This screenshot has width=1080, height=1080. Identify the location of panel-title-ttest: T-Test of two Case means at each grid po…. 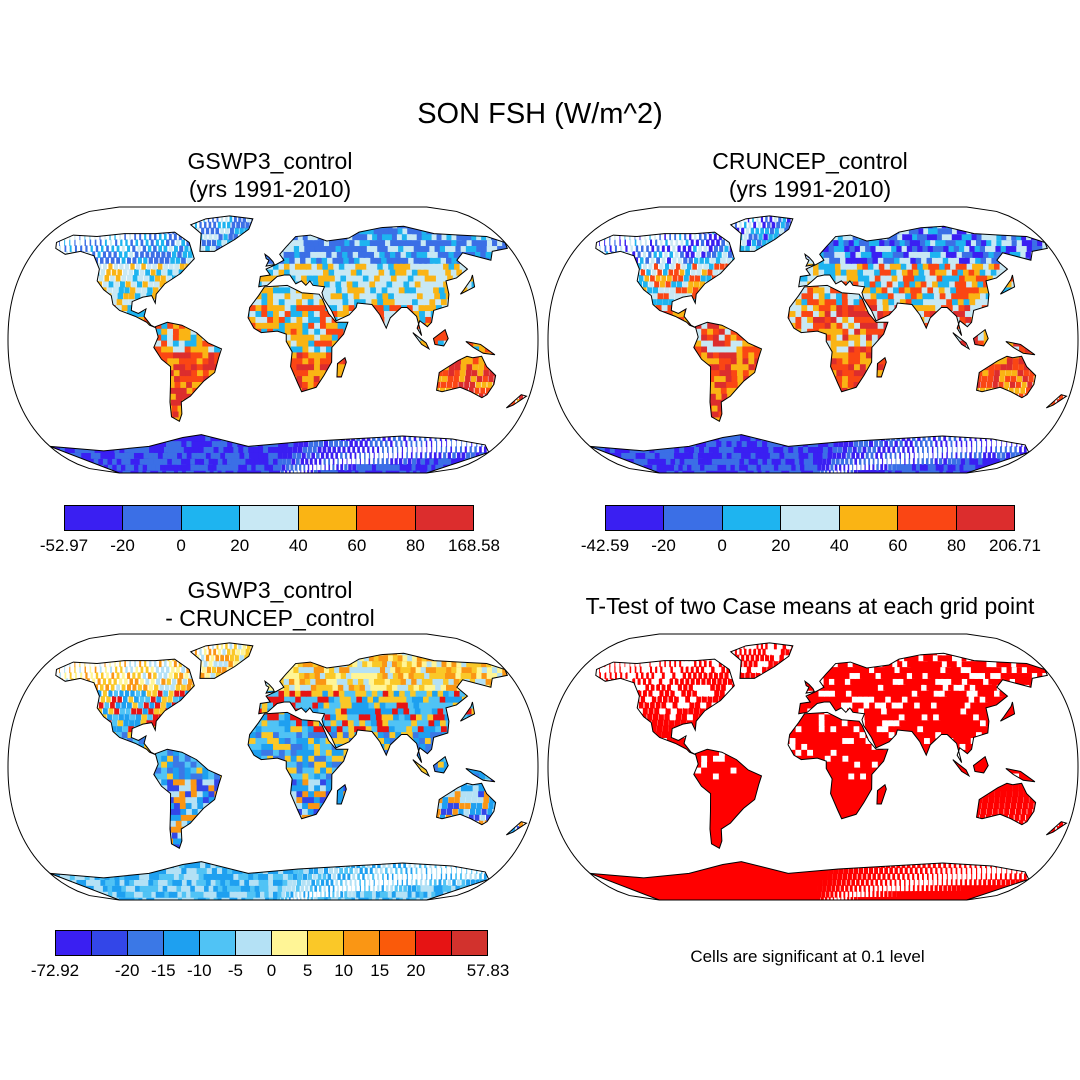
(810, 606).